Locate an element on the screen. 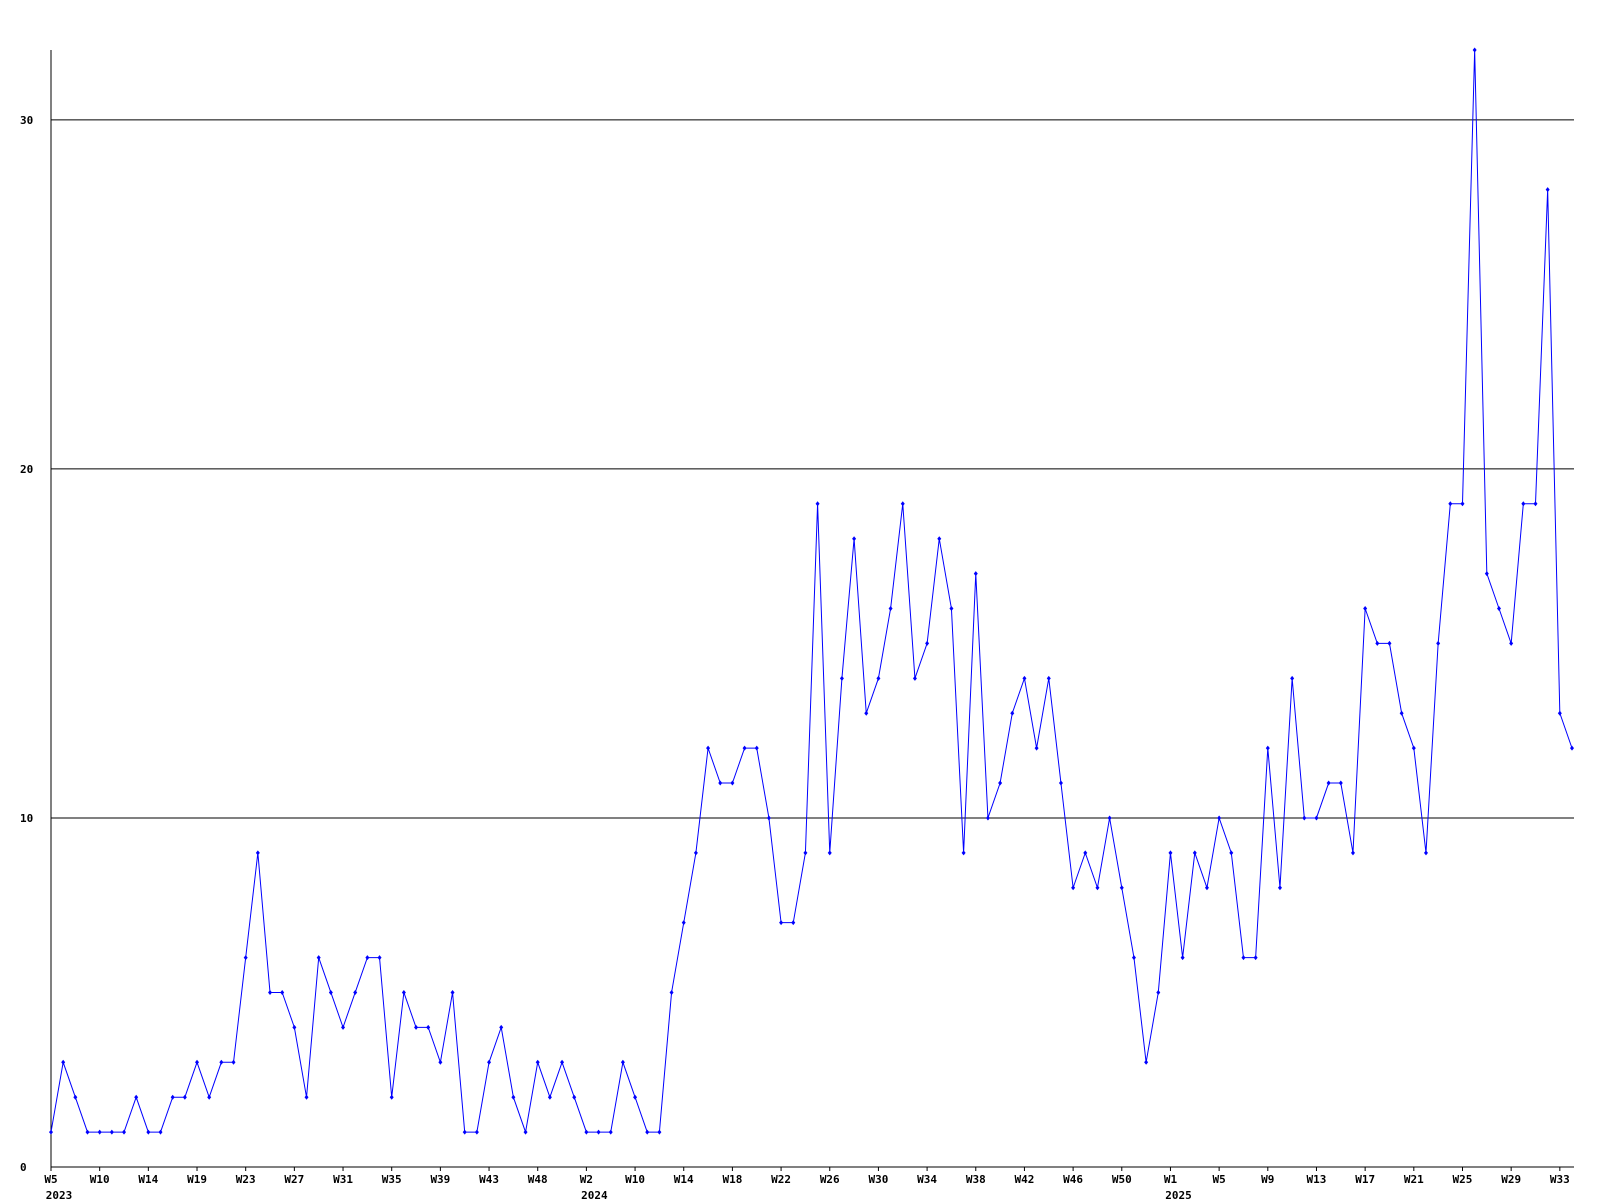  x-tick-label: W46 is located at coordinates (1073, 1179).